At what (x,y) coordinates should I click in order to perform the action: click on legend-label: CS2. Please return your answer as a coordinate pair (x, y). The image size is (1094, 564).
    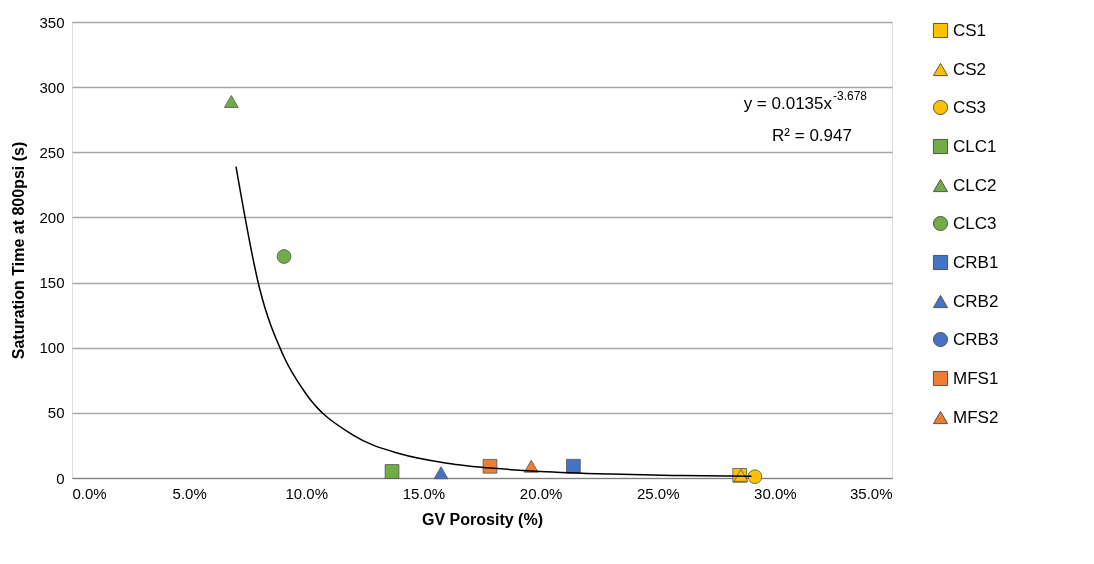
    Looking at the image, I should click on (970, 69).